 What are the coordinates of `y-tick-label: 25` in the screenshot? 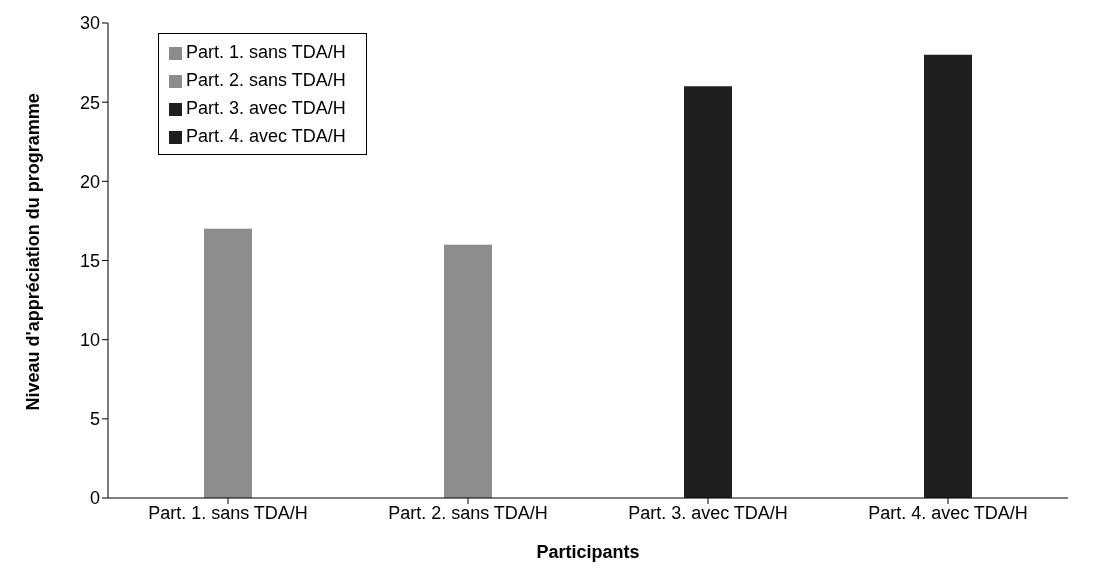 It's located at (89, 102).